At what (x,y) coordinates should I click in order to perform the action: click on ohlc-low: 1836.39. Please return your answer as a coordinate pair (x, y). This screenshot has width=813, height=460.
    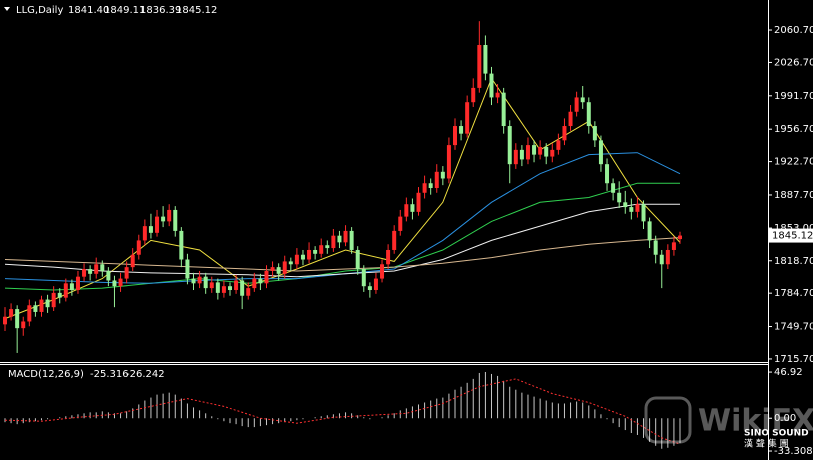
    Looking at the image, I should click on (160, 10).